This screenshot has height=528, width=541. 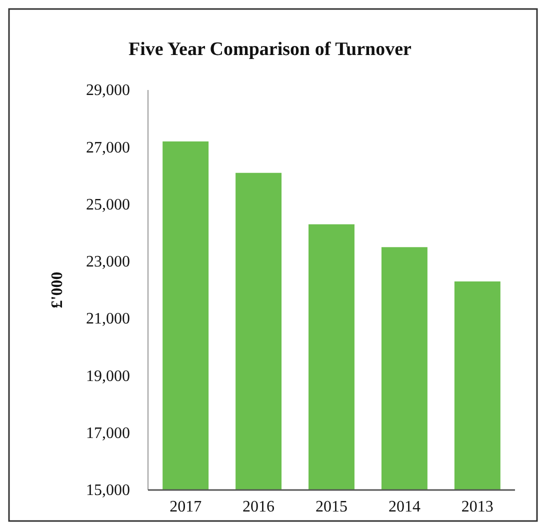 I want to click on x-tick-label: 2013, so click(x=477, y=507).